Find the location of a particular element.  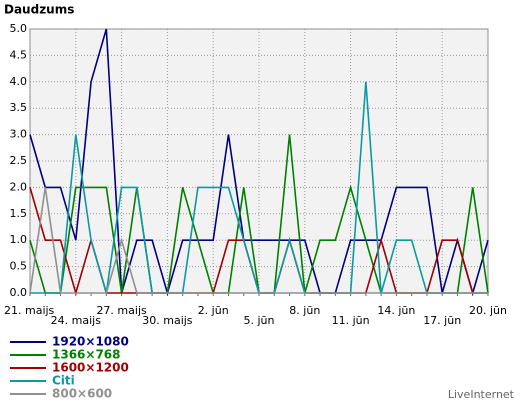

x-tick-label: 20. jūn is located at coordinates (488, 310).